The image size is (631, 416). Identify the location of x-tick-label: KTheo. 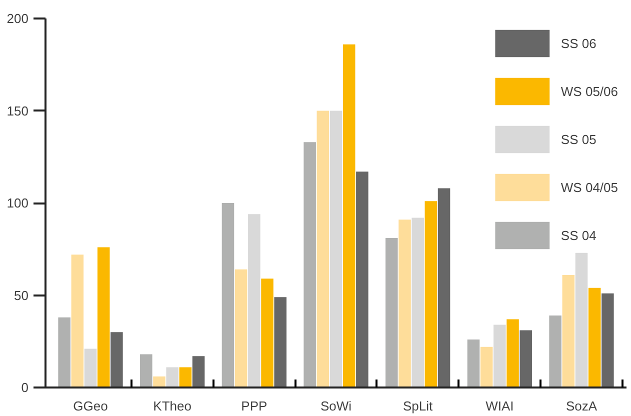
(172, 406).